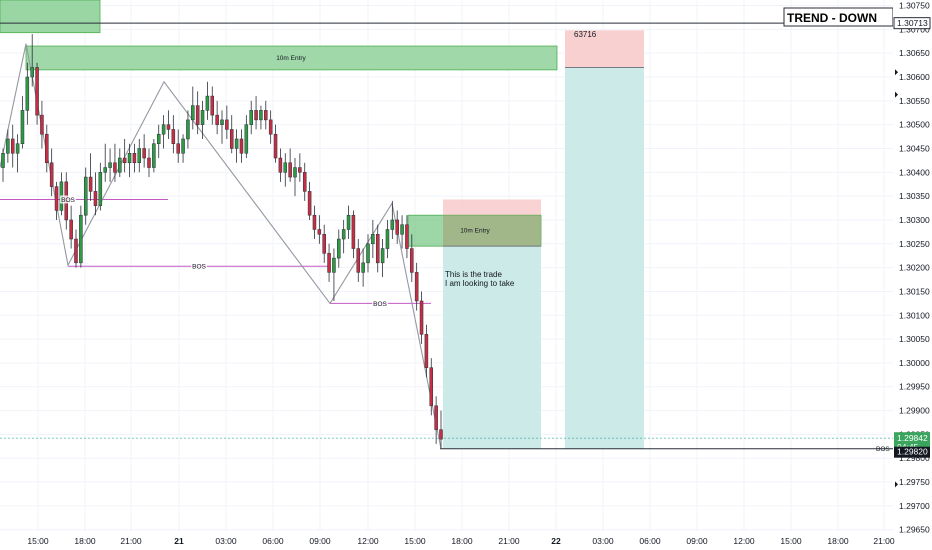 This screenshot has height=550, width=932. I want to click on bos-label-1-bg, so click(68, 199).